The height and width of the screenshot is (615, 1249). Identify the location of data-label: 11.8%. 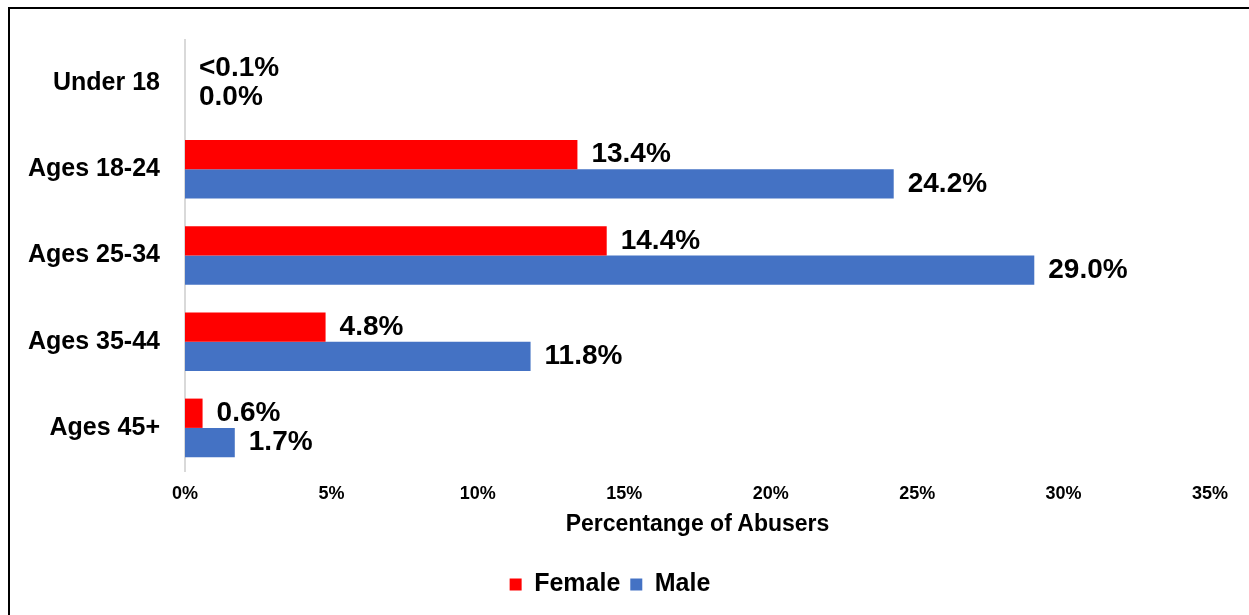
(583, 355).